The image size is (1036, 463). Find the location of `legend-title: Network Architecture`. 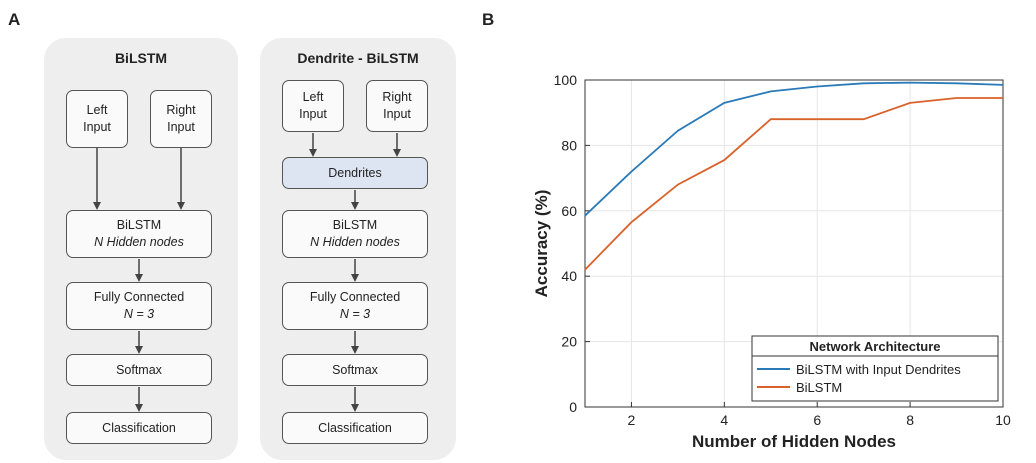

legend-title: Network Architecture is located at coordinates (875, 346).